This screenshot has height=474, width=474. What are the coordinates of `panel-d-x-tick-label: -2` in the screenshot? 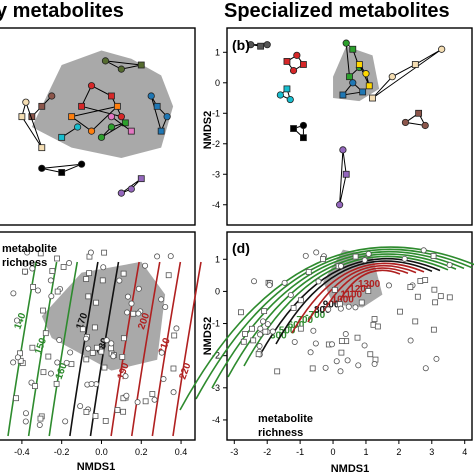 It's located at (267, 452).